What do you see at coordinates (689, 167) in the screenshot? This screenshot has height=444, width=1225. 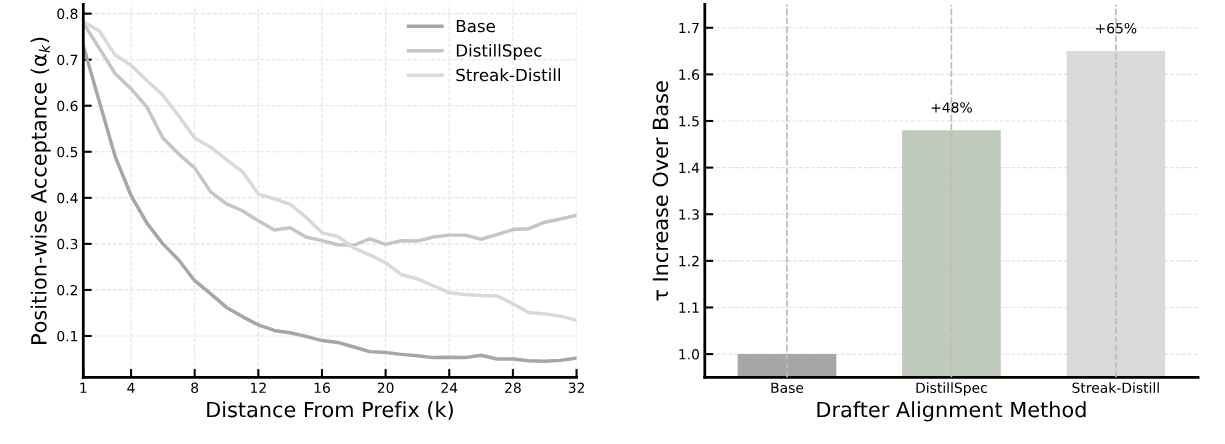 I see `y-tick-label: 1.4` at bounding box center [689, 167].